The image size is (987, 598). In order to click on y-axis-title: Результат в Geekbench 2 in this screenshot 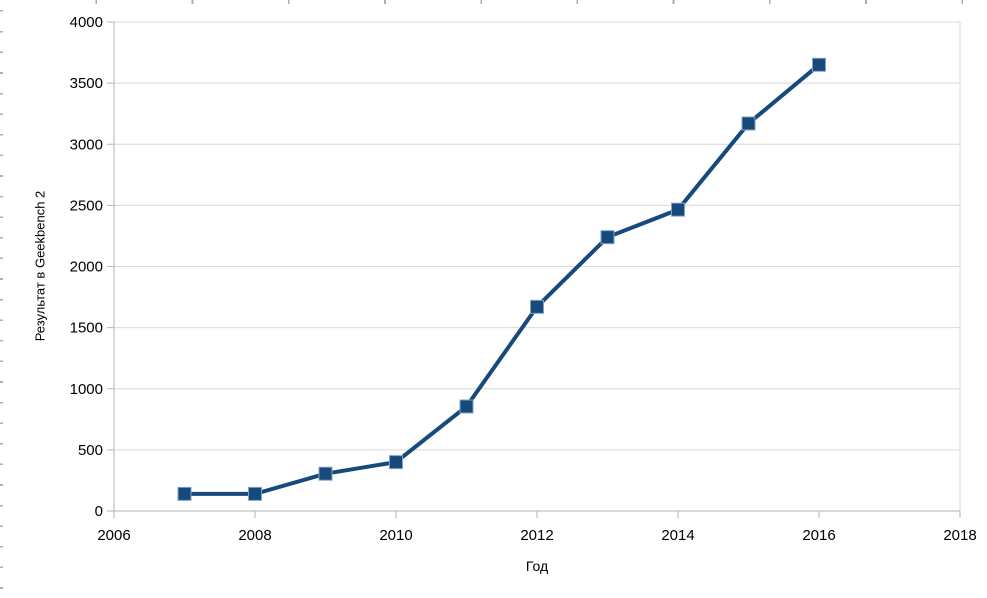, I will do `click(40, 266)`.